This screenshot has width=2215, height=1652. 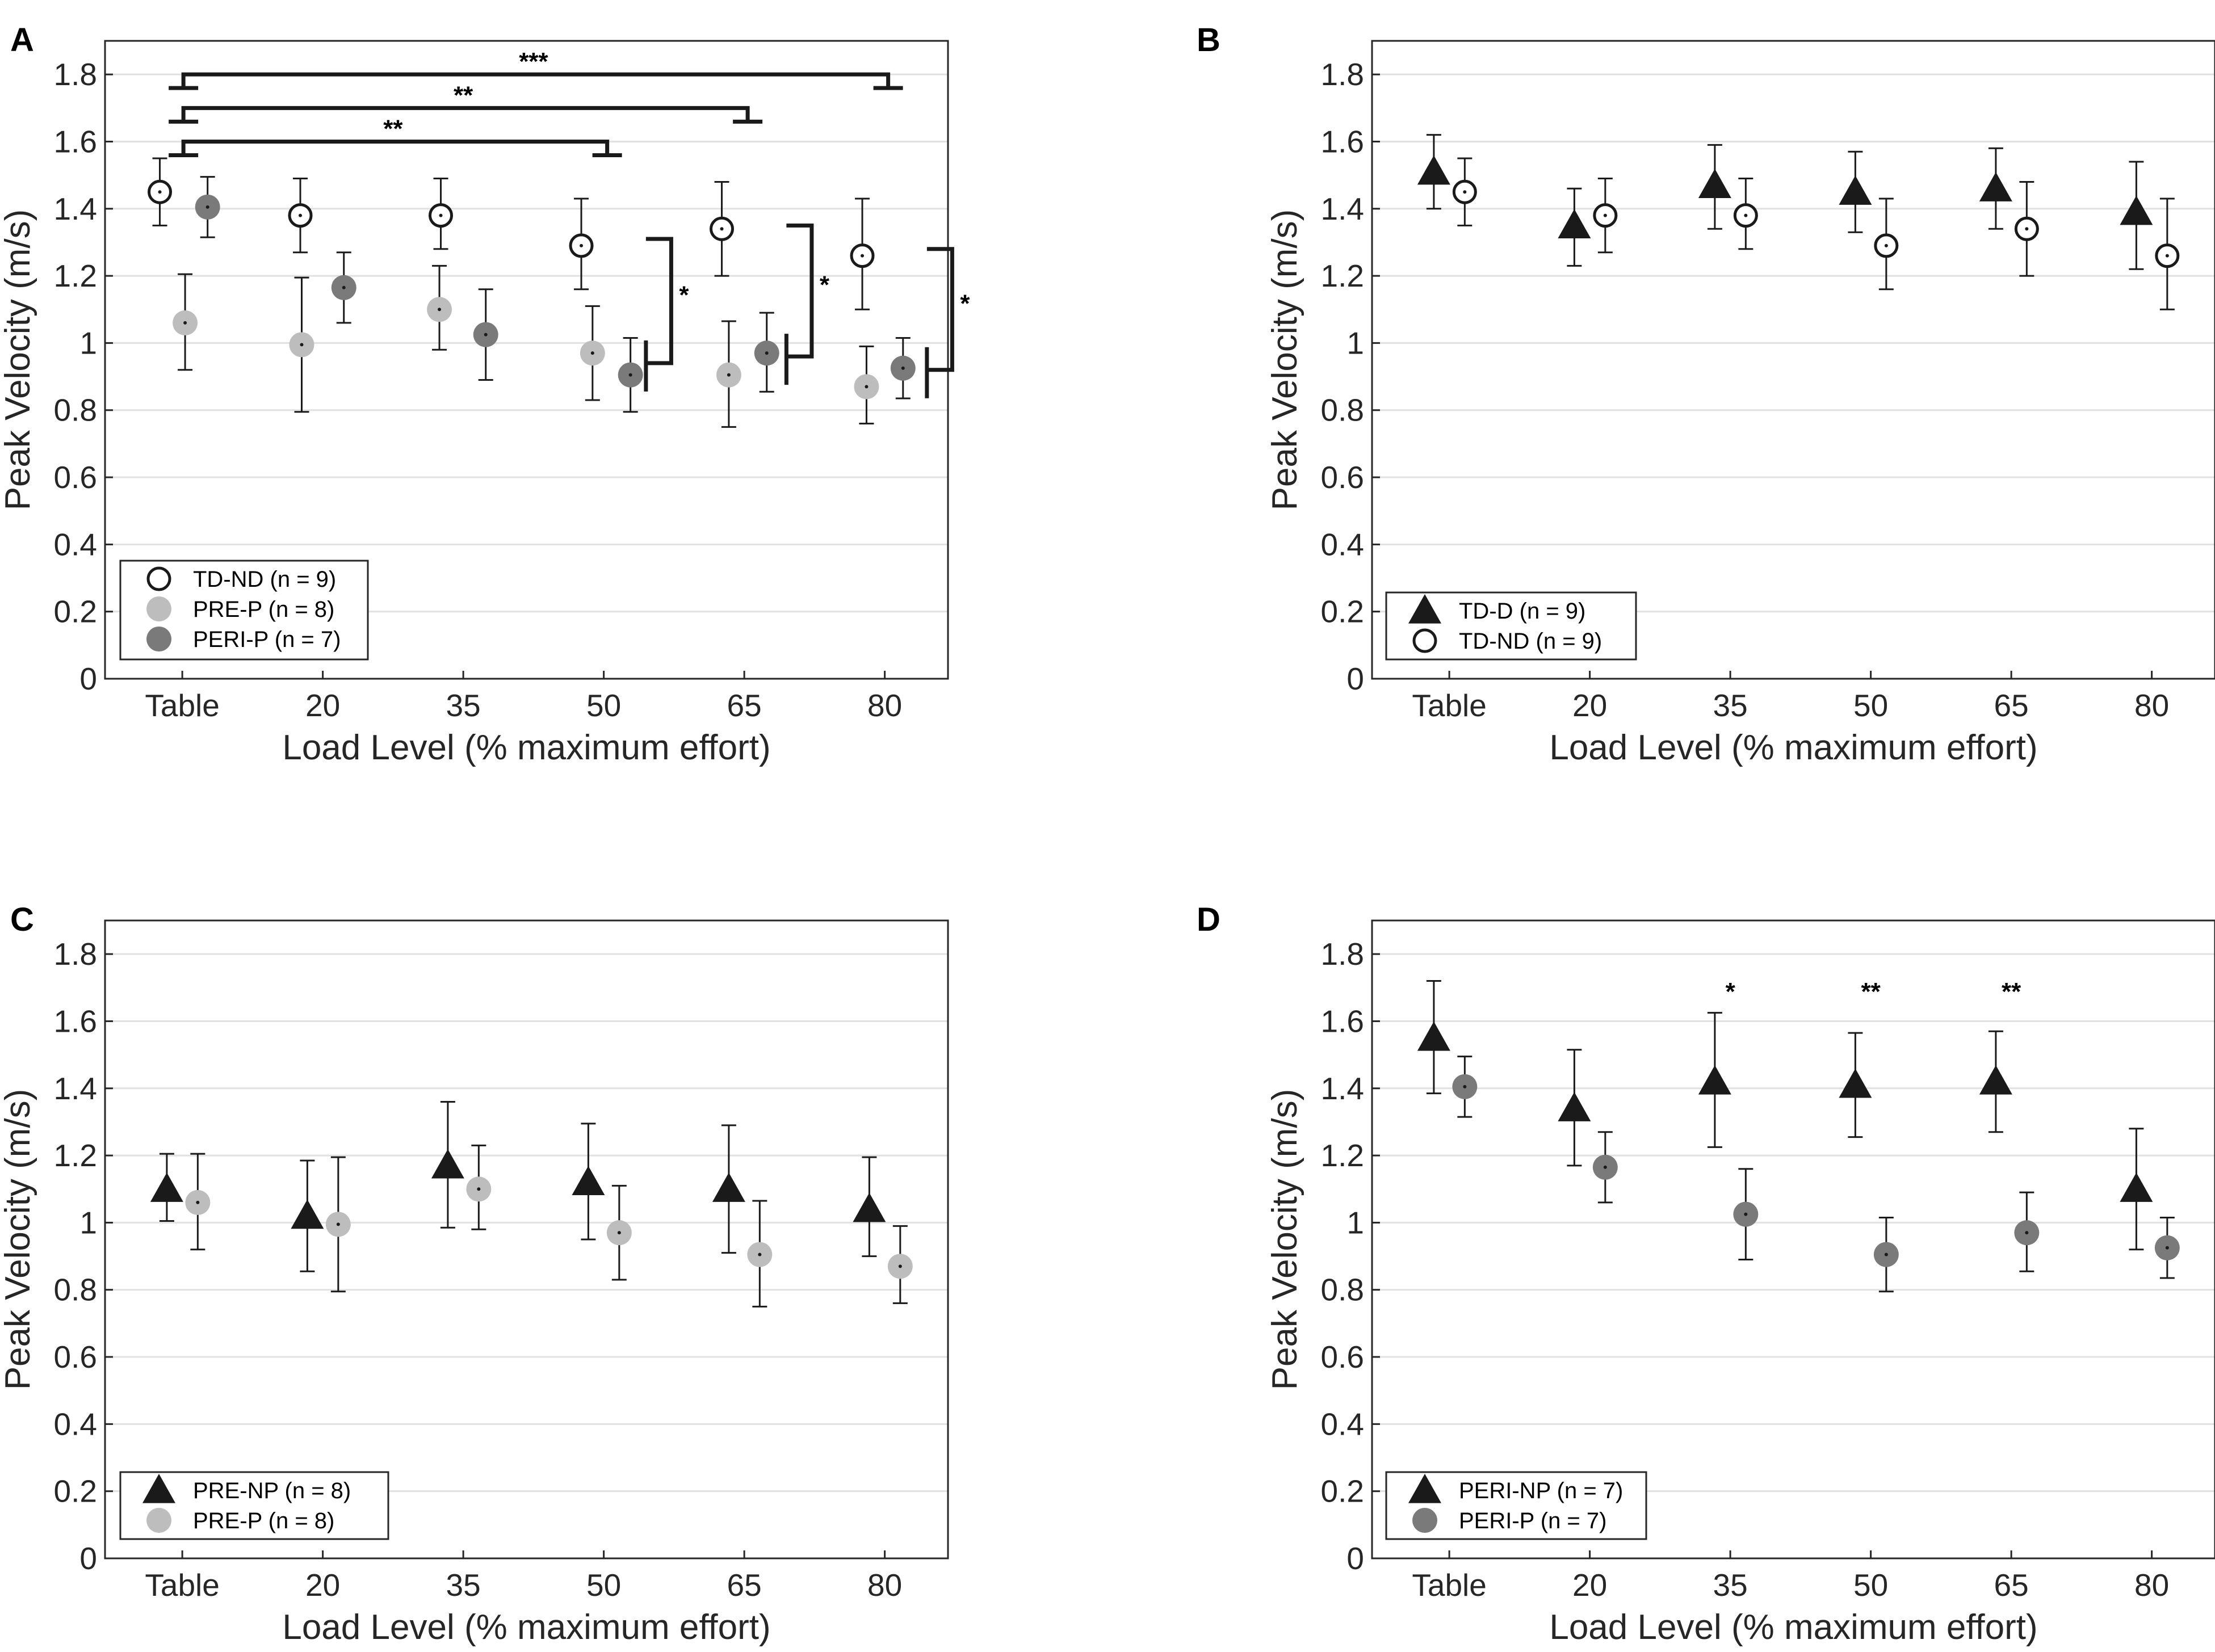 I want to click on legend-label: PRE-NP (n = 8), so click(x=272, y=1490).